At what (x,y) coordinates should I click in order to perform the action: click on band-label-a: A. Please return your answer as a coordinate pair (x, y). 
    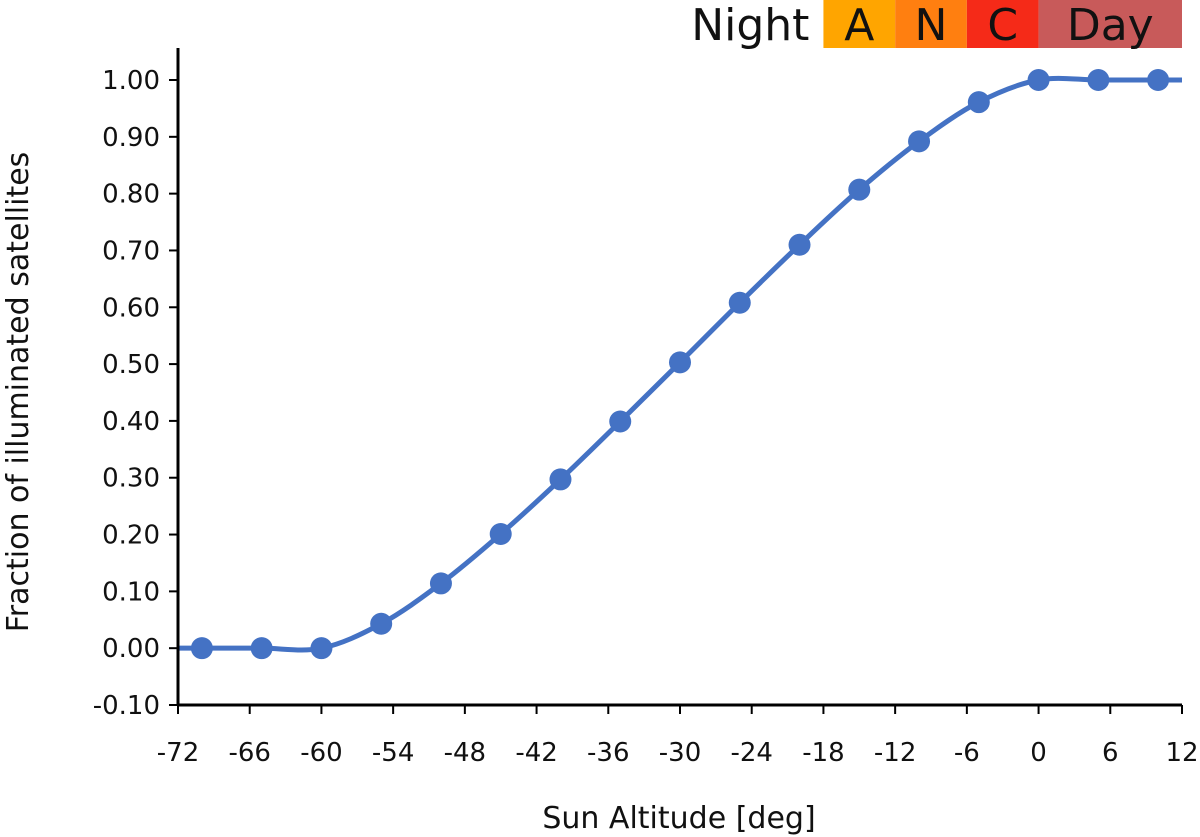
    Looking at the image, I should click on (859, 25).